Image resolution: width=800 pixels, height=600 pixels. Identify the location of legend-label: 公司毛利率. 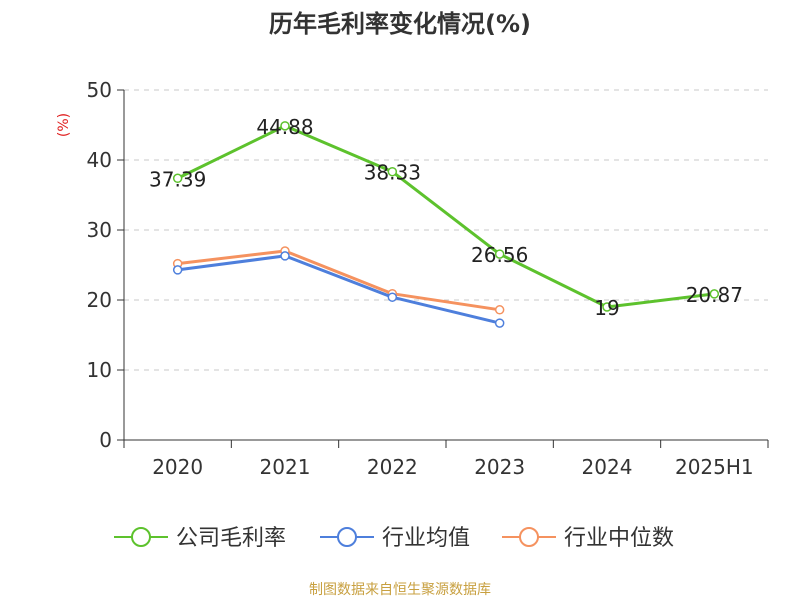
(231, 538).